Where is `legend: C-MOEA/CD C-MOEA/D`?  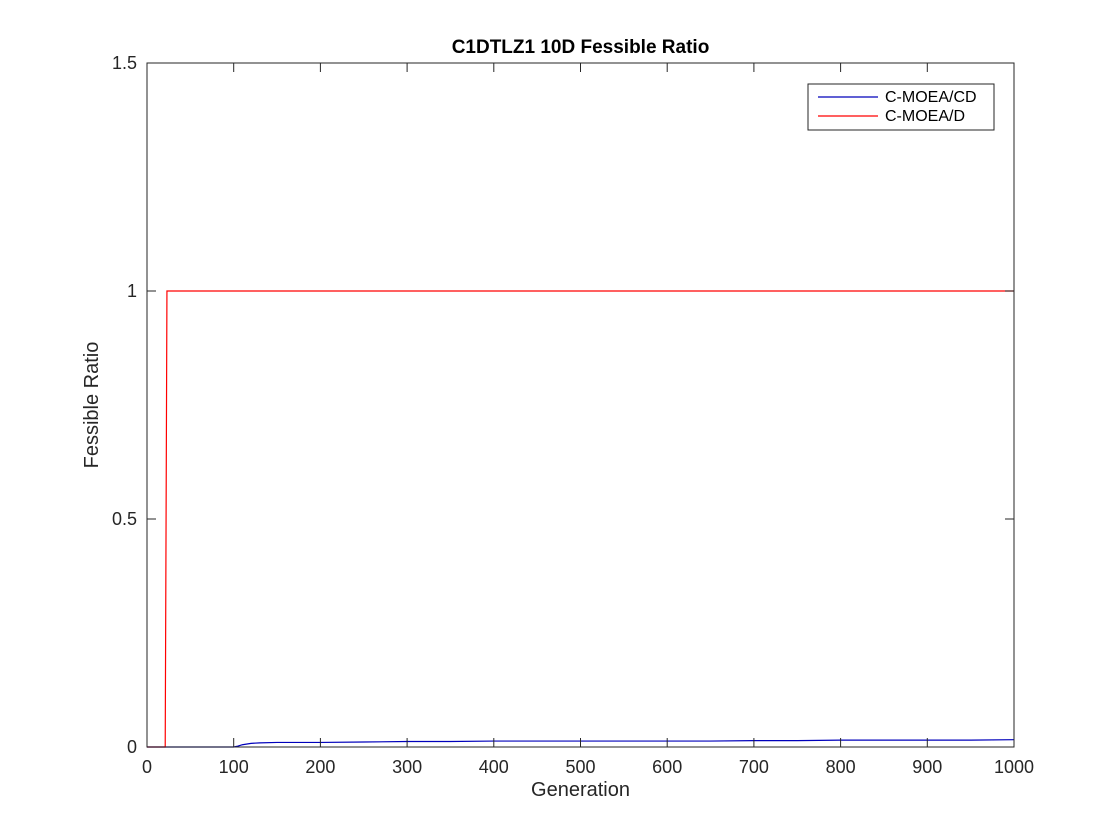
legend: C-MOEA/CD C-MOEA/D is located at coordinates (901, 107).